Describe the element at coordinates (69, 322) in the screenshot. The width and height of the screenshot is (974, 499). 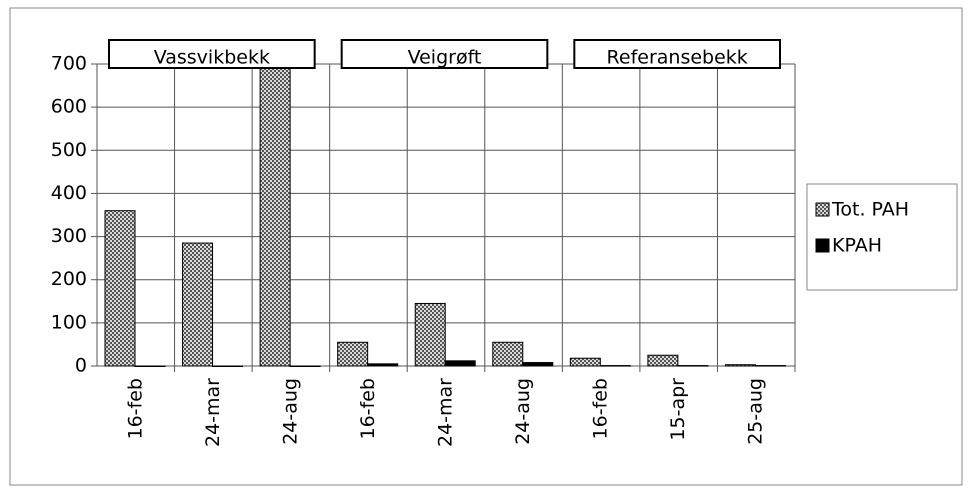
I see `y-tick-label: 100` at that location.